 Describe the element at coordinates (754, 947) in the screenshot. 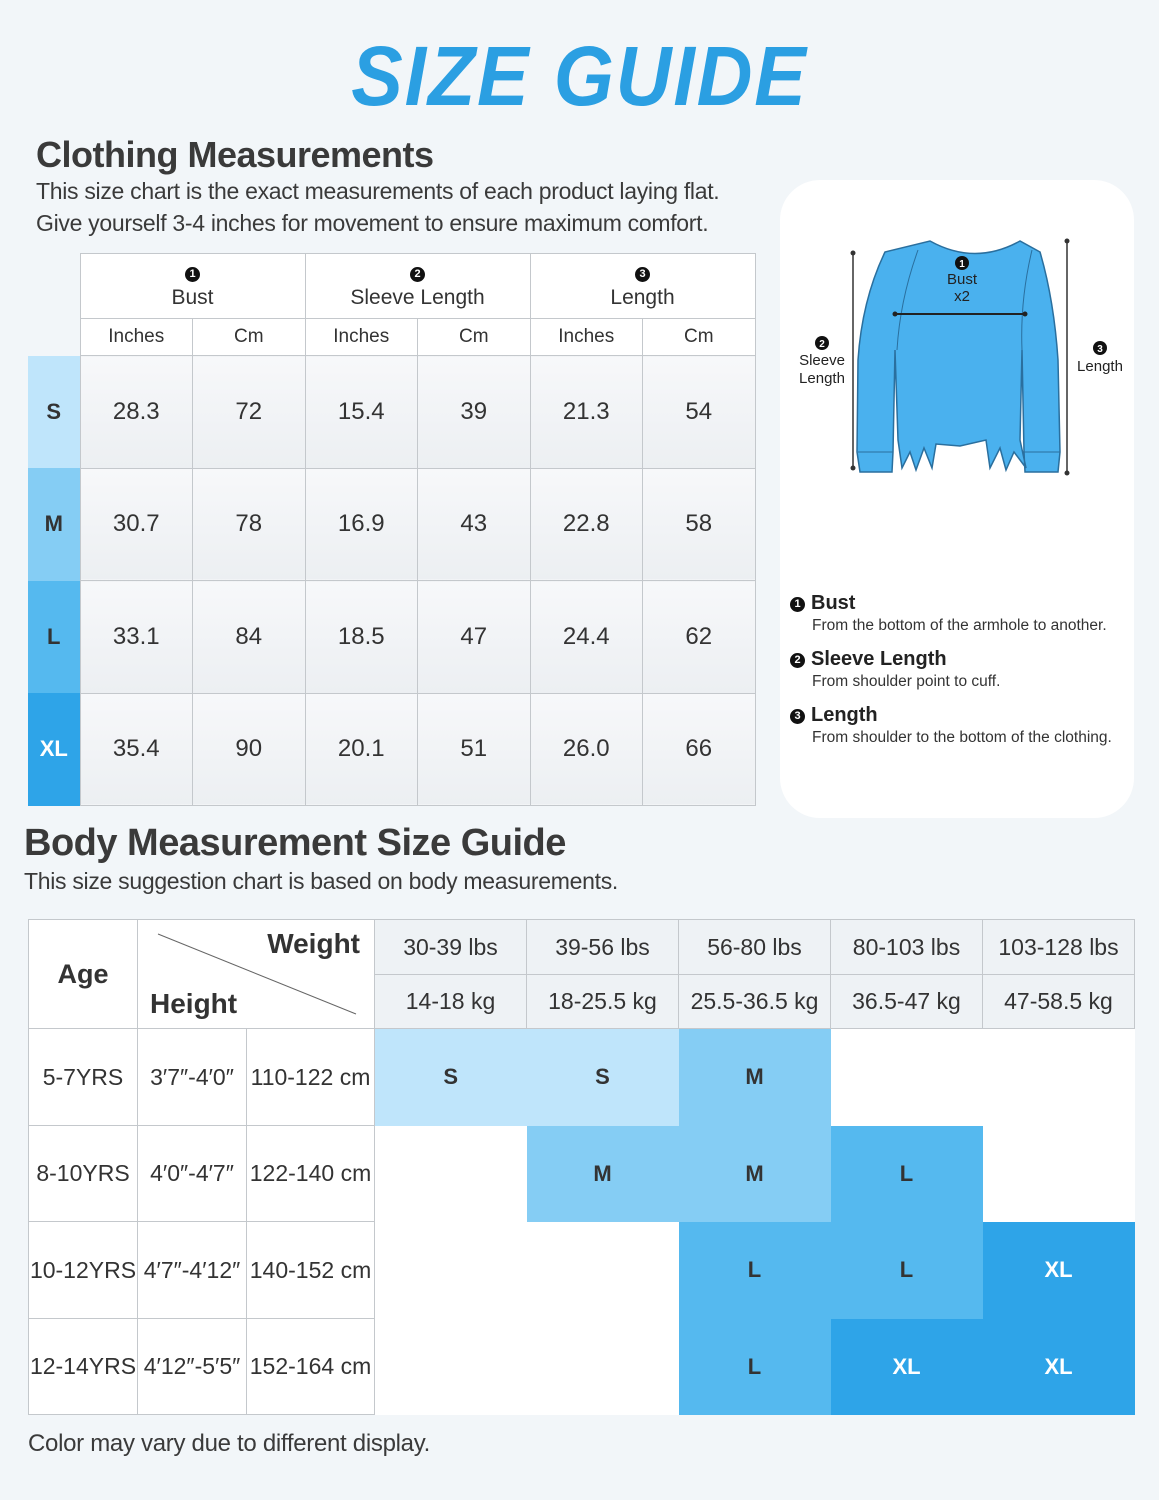

I see `weight-lbs: 56-80 lbs` at that location.